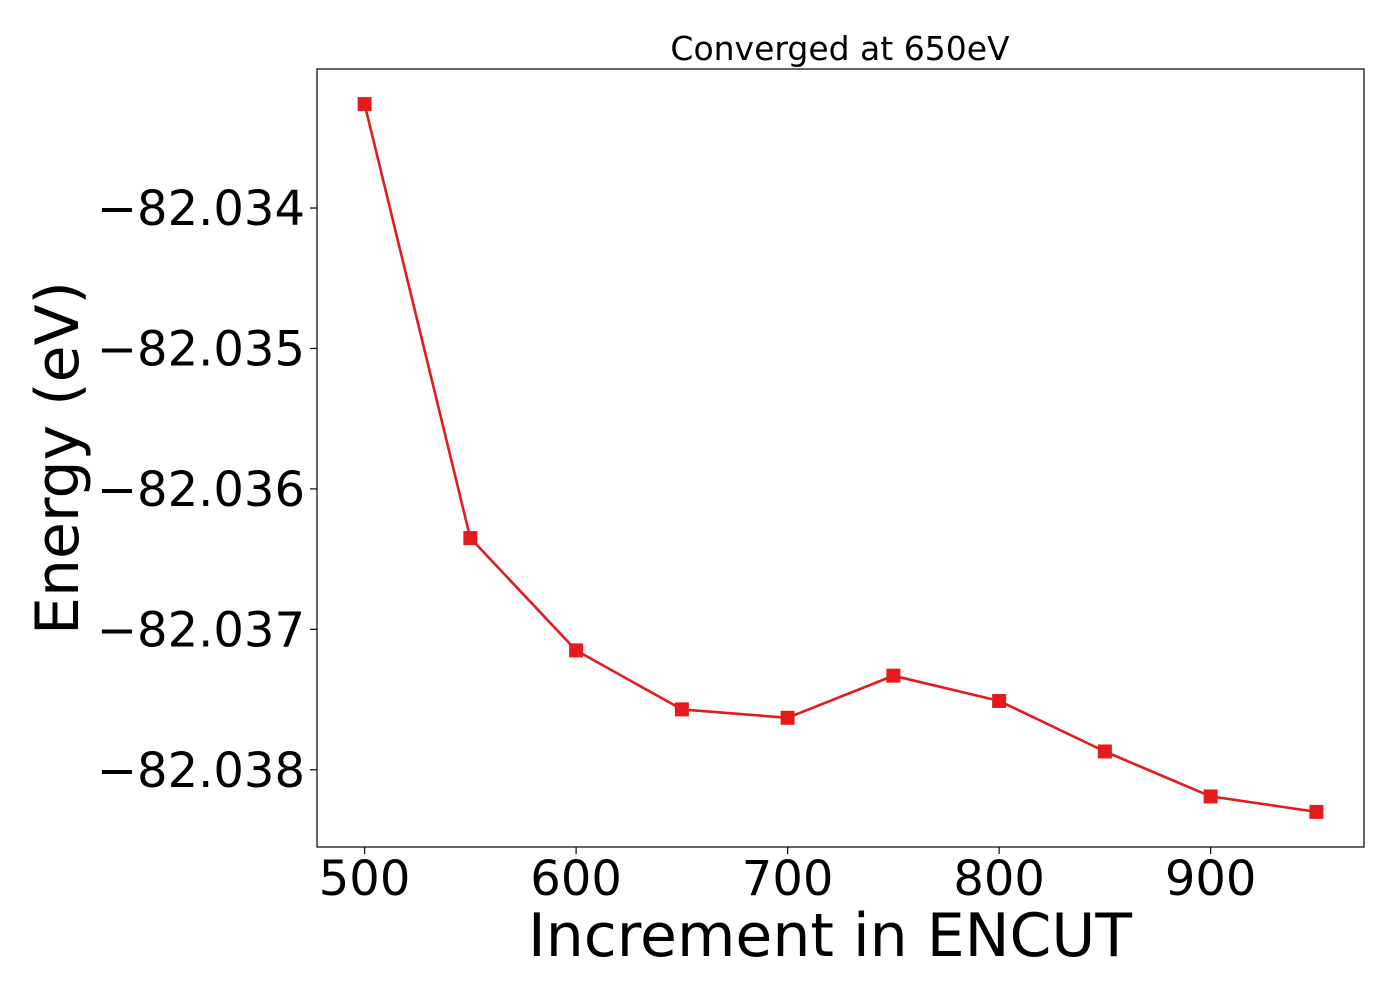 The image size is (1400, 1004). I want to click on x-tick-label: 900, so click(1211, 879).